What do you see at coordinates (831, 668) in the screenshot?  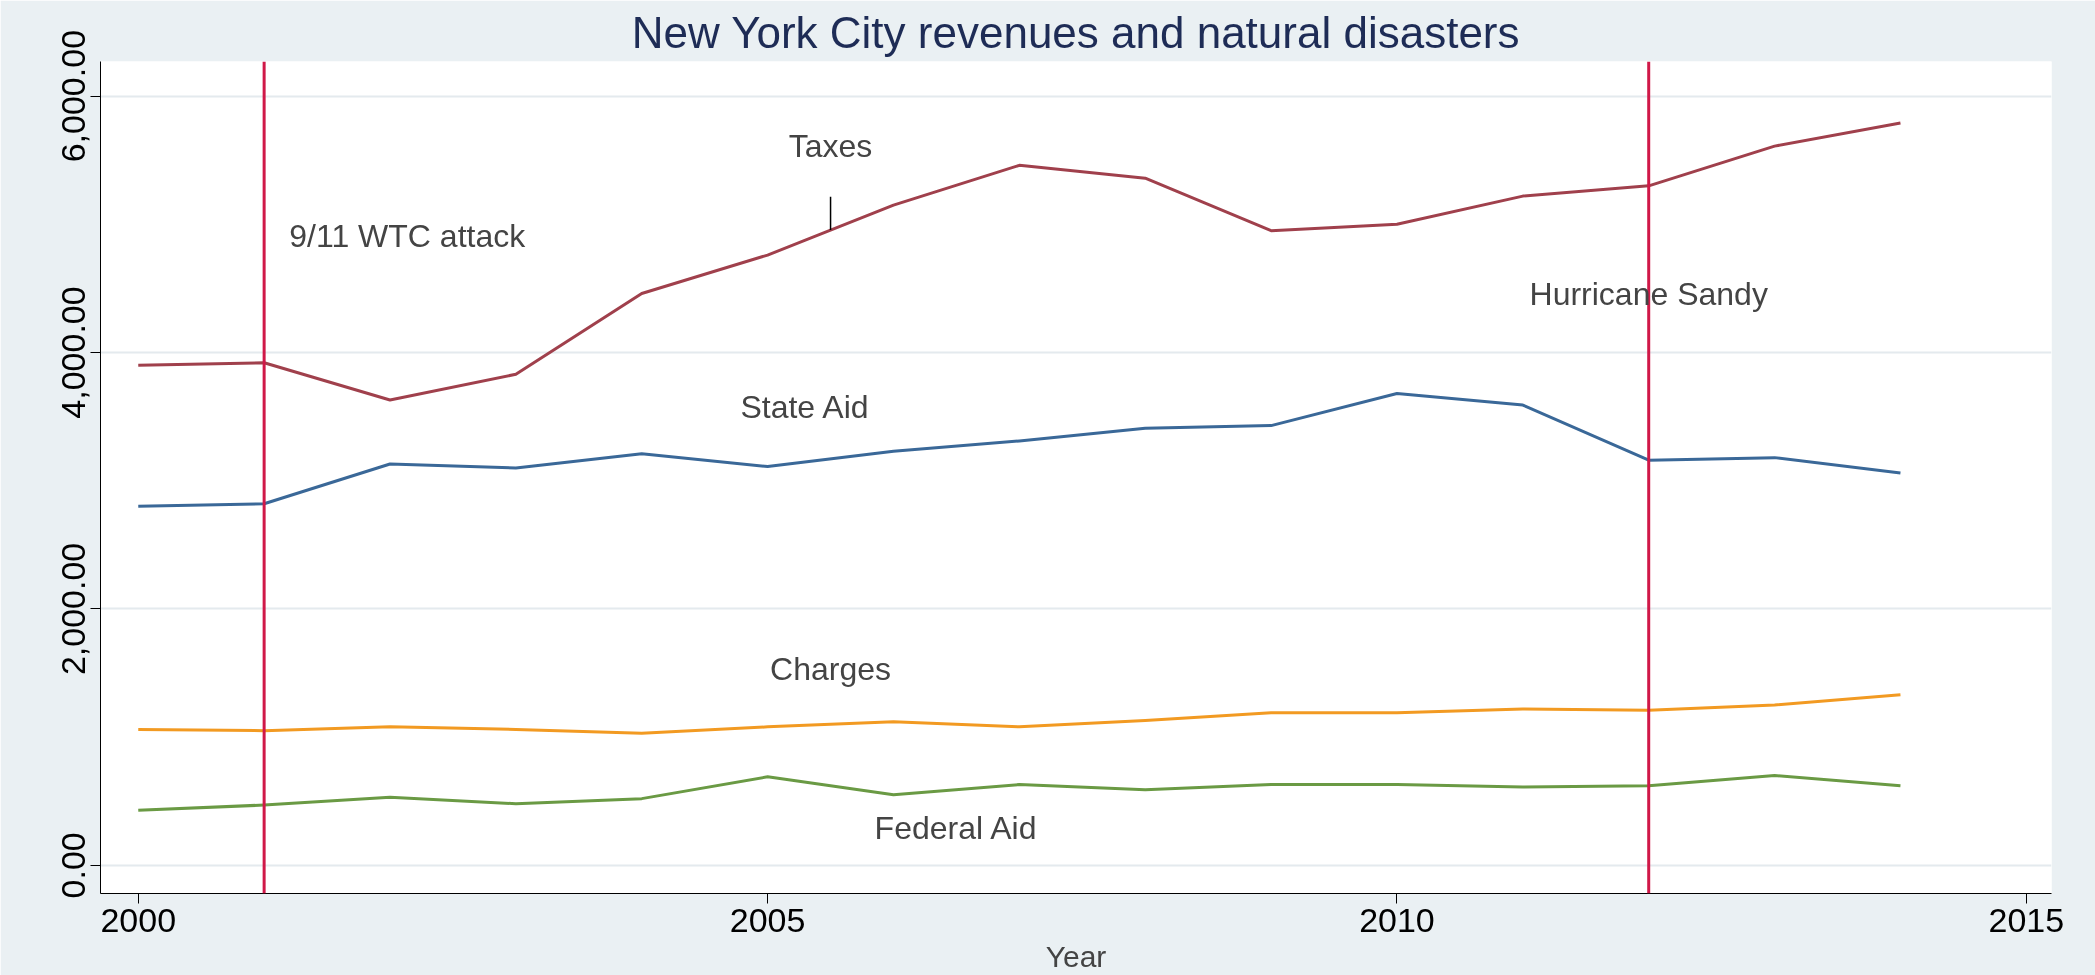 I see `series-label: Charges` at bounding box center [831, 668].